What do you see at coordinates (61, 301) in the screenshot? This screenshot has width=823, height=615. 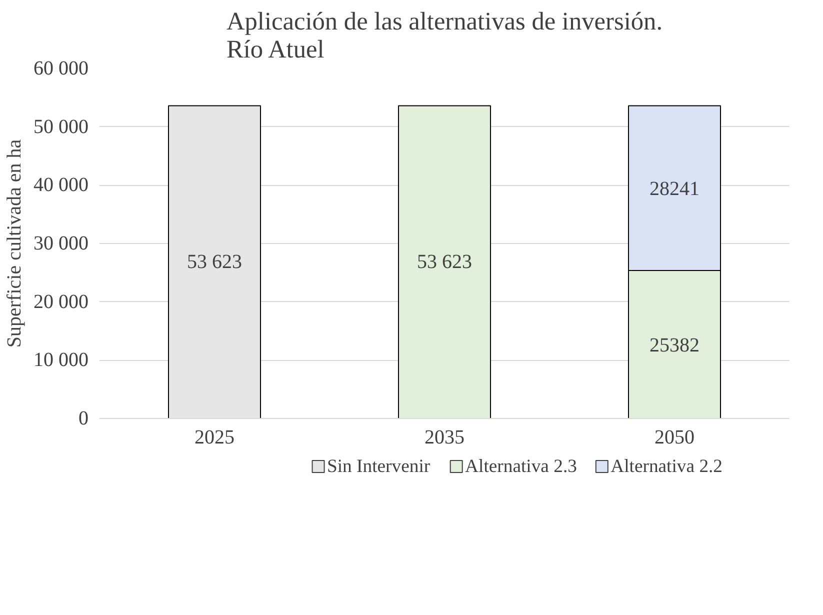 I see `y-tick-label: 20 000` at bounding box center [61, 301].